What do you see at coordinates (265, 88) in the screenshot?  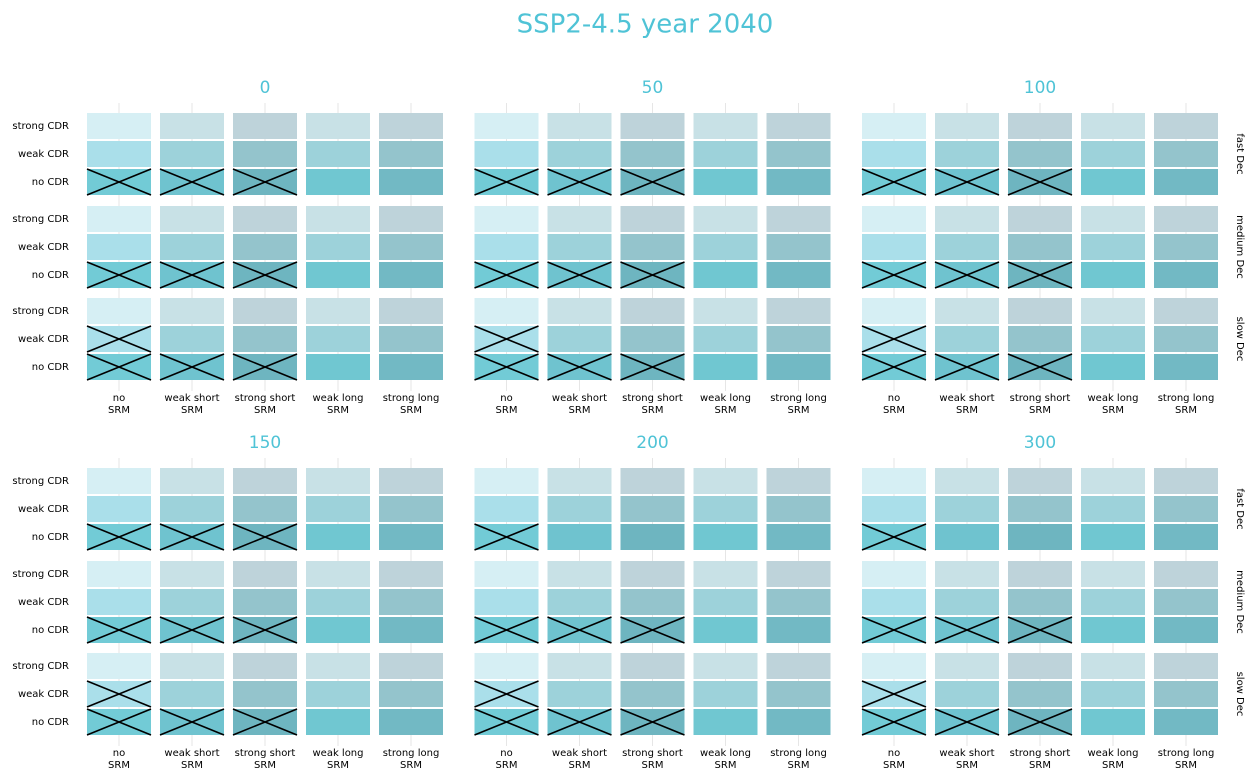 I see `panel-title: 0` at bounding box center [265, 88].